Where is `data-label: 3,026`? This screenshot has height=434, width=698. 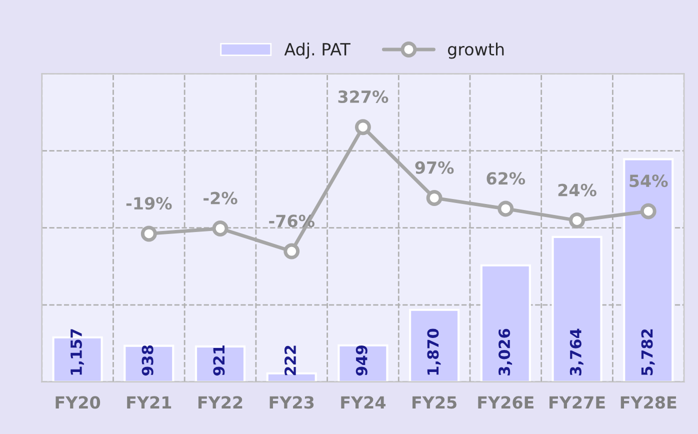 data-label: 3,026 is located at coordinates (505, 352).